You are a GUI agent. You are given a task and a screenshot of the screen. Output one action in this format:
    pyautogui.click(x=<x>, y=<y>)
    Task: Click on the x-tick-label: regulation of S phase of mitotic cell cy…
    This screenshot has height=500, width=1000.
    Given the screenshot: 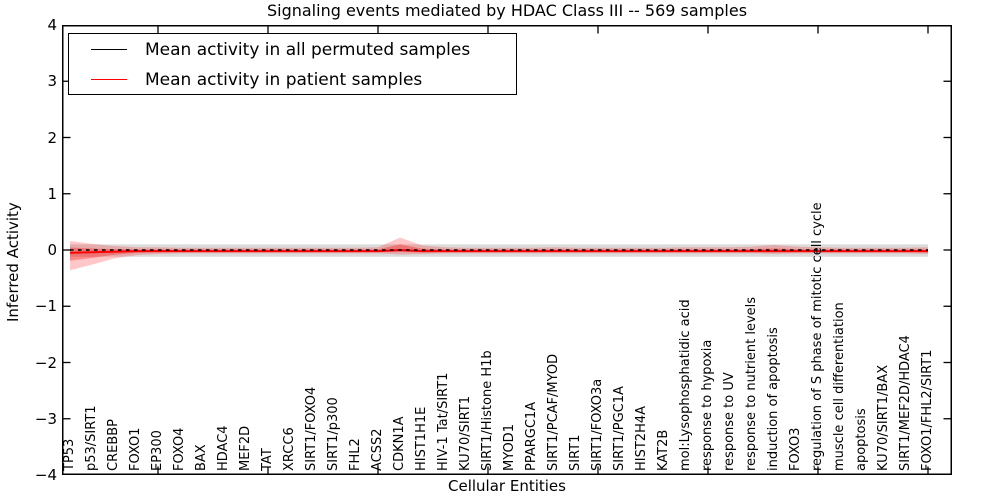 What is the action you would take?
    pyautogui.click(x=817, y=336)
    